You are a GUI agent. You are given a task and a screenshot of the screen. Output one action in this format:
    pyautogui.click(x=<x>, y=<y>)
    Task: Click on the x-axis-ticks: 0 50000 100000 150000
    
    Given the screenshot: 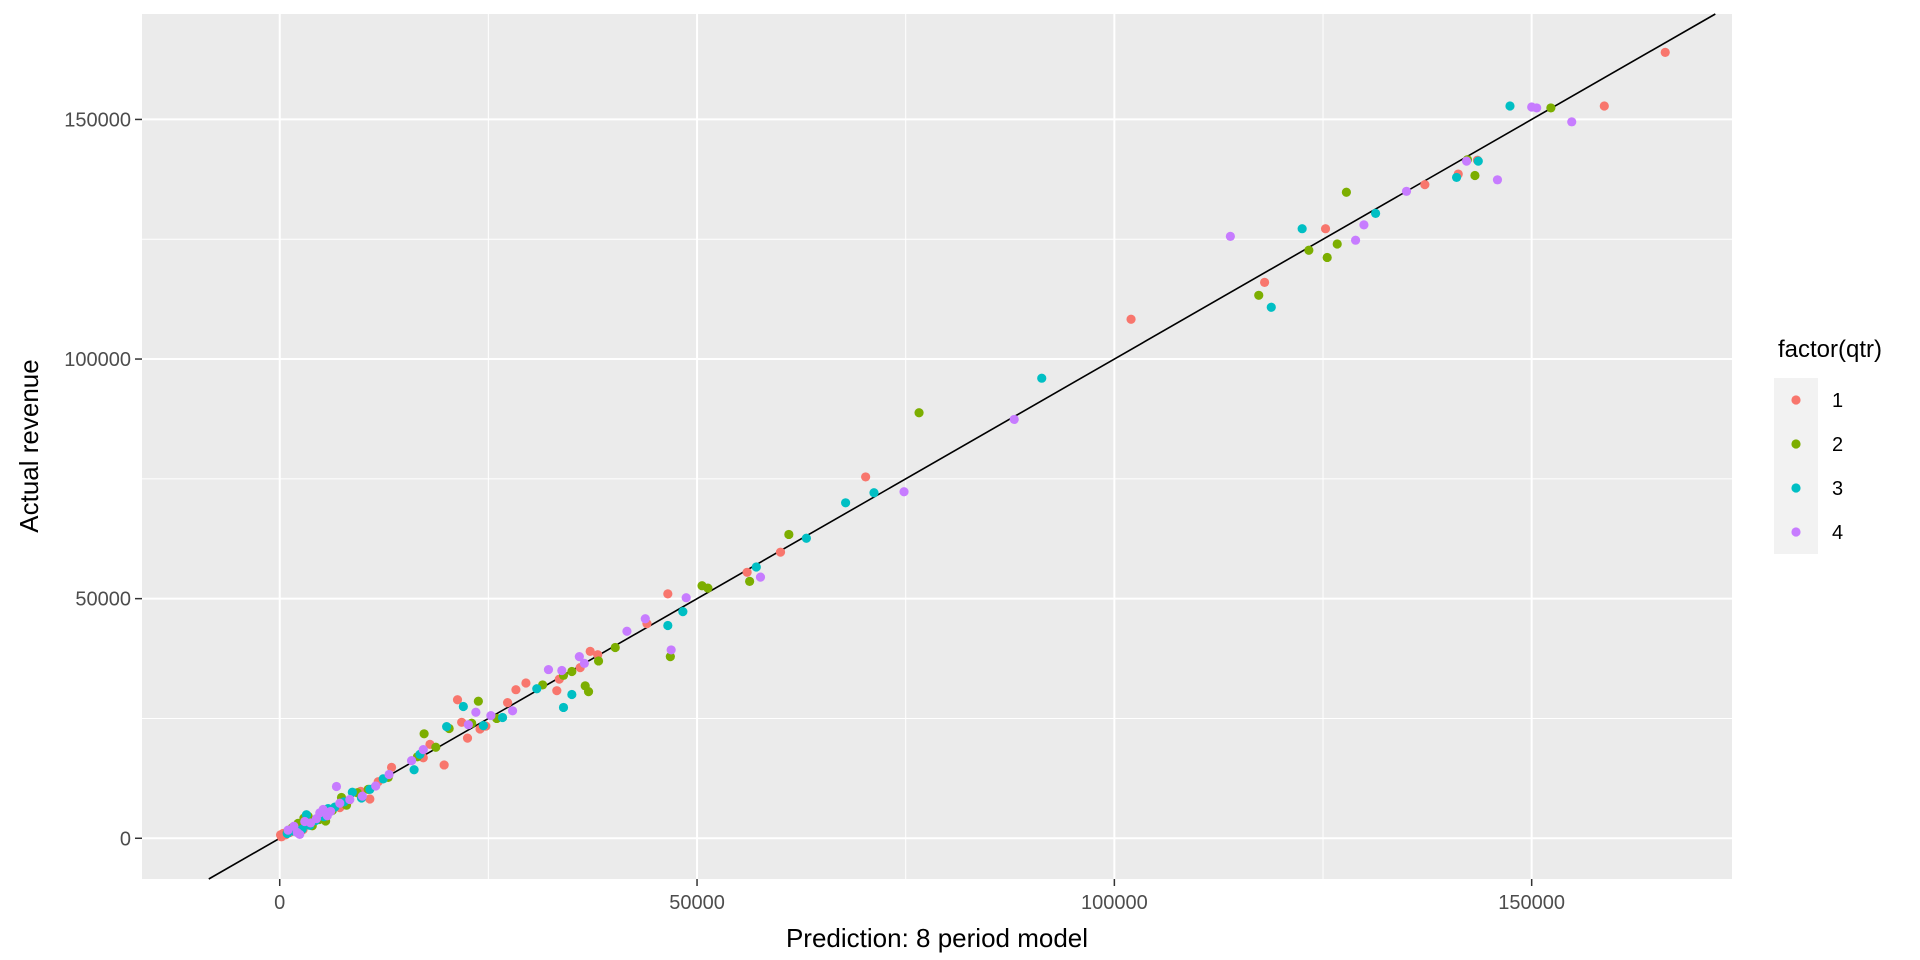 What is the action you would take?
    pyautogui.click(x=919, y=896)
    